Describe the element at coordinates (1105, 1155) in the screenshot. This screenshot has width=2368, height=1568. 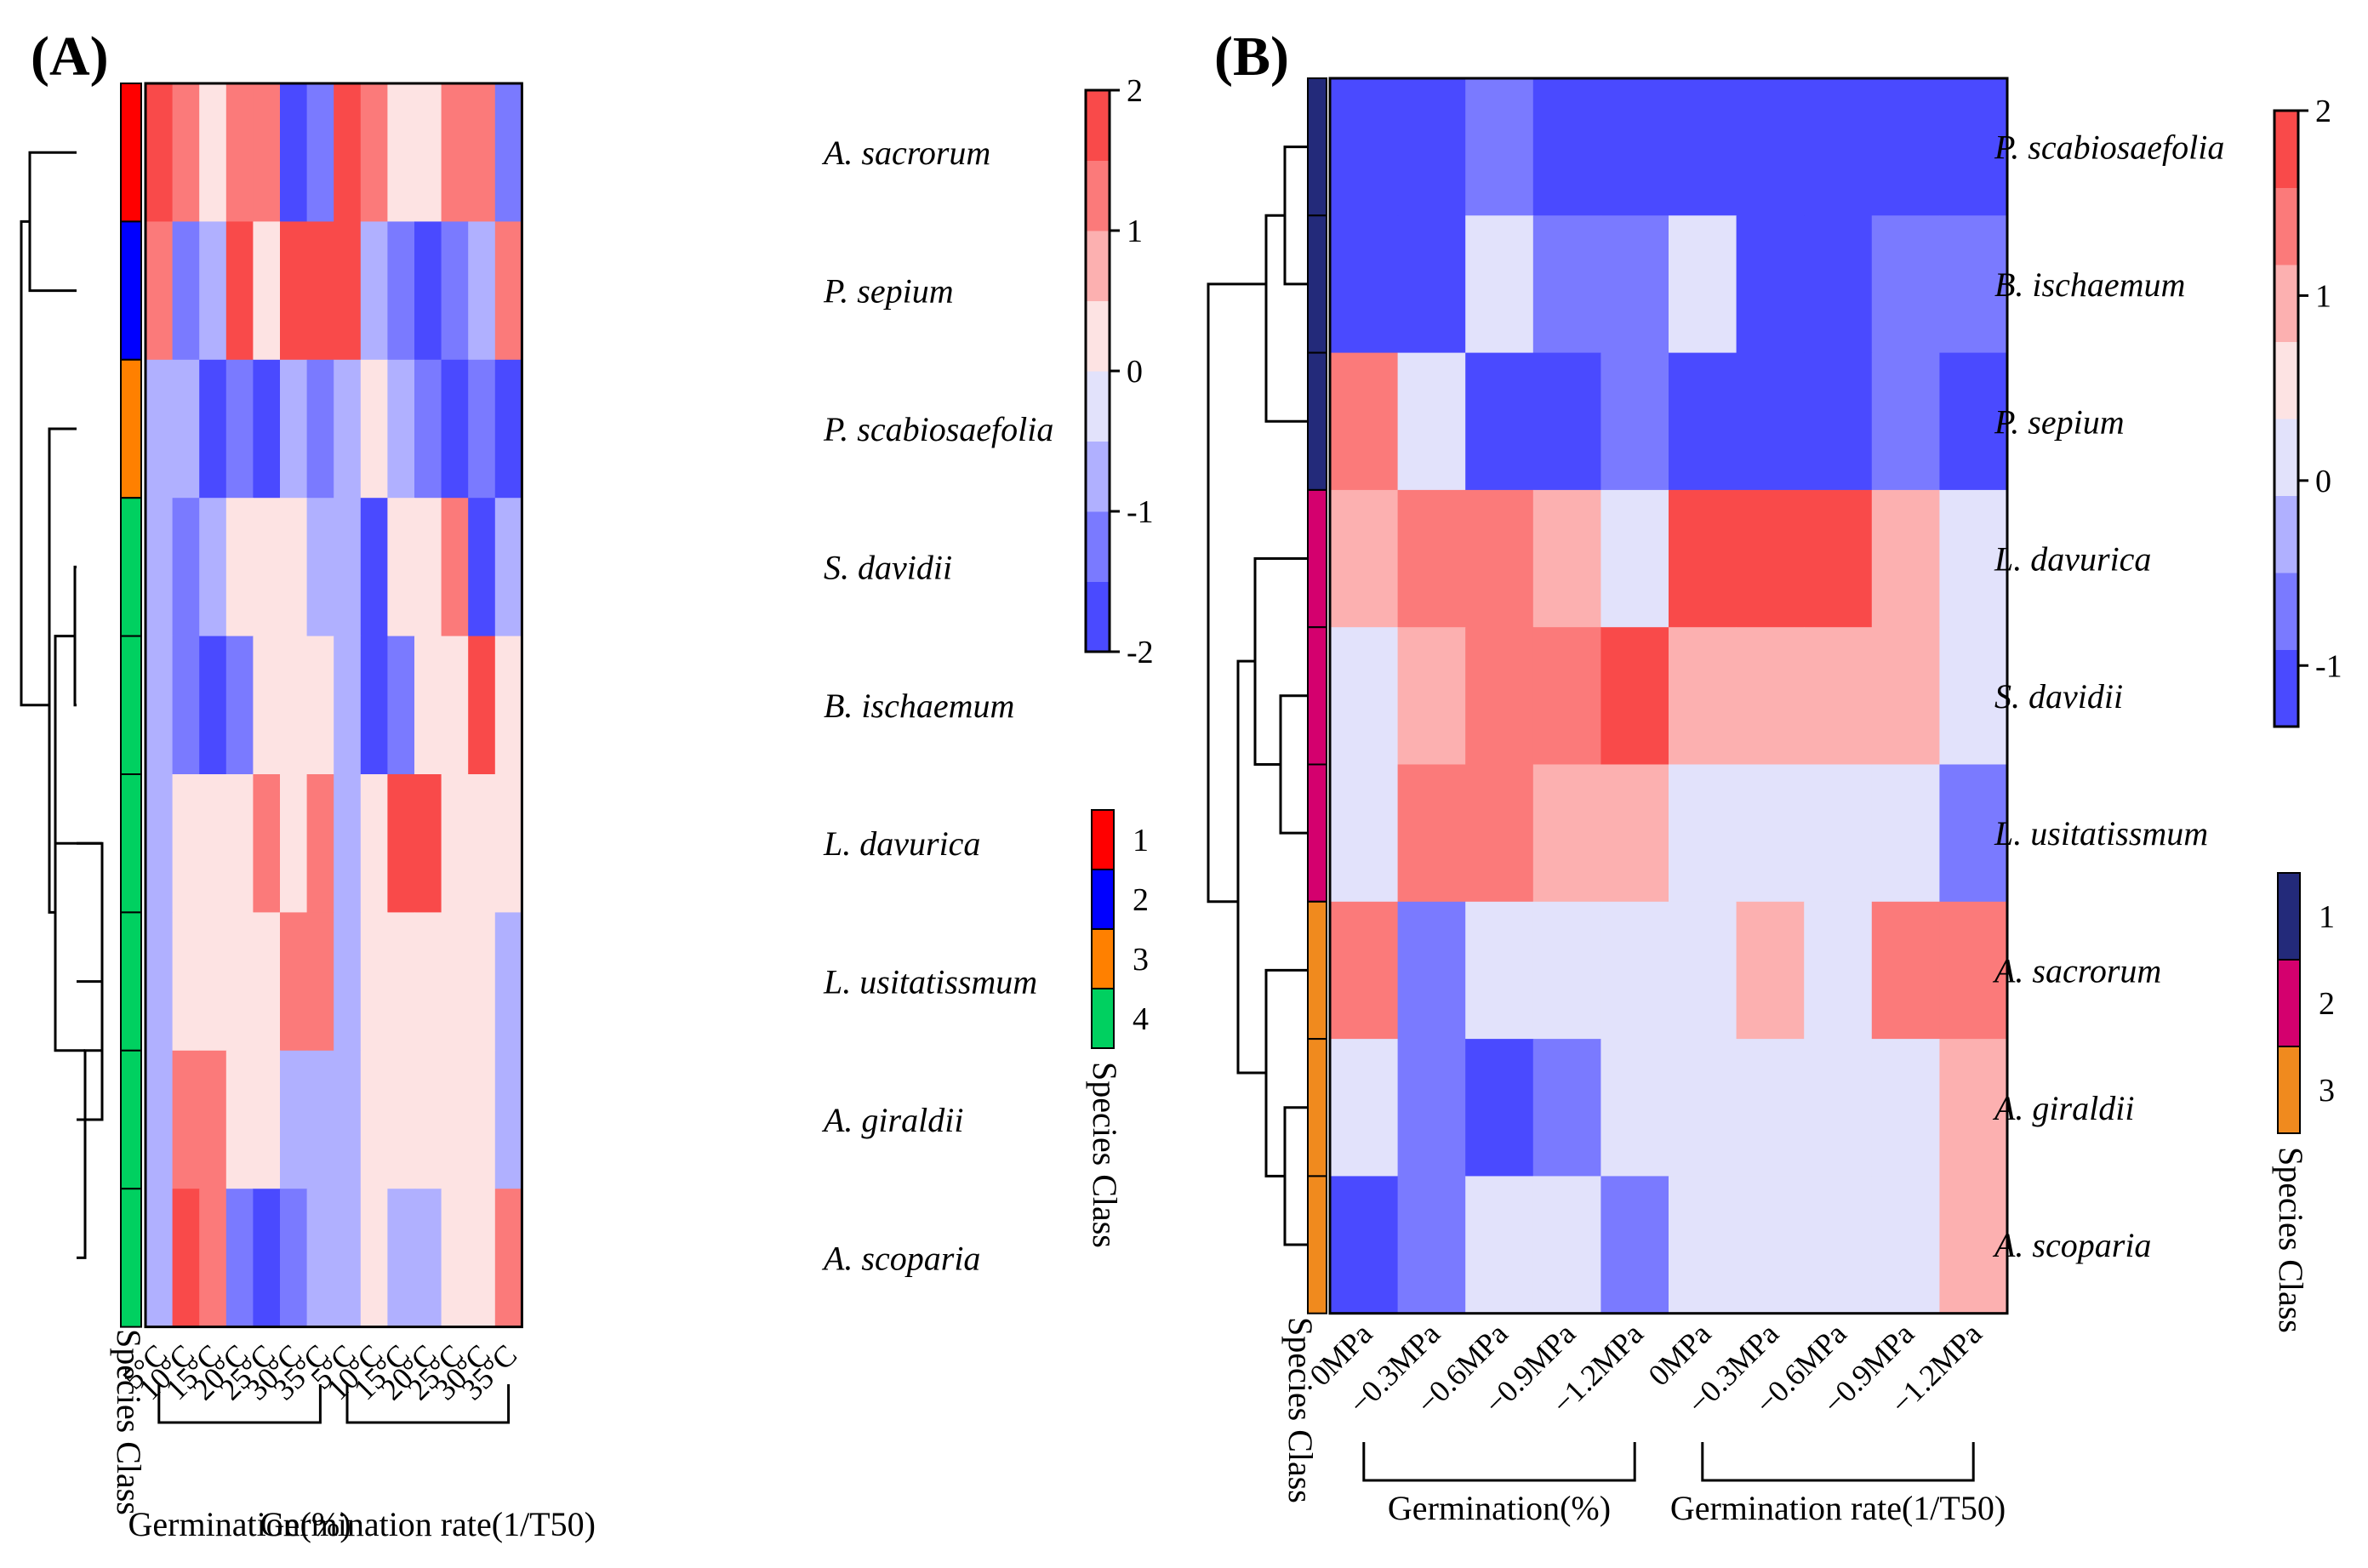
I see `class-legend-title: Species Class` at that location.